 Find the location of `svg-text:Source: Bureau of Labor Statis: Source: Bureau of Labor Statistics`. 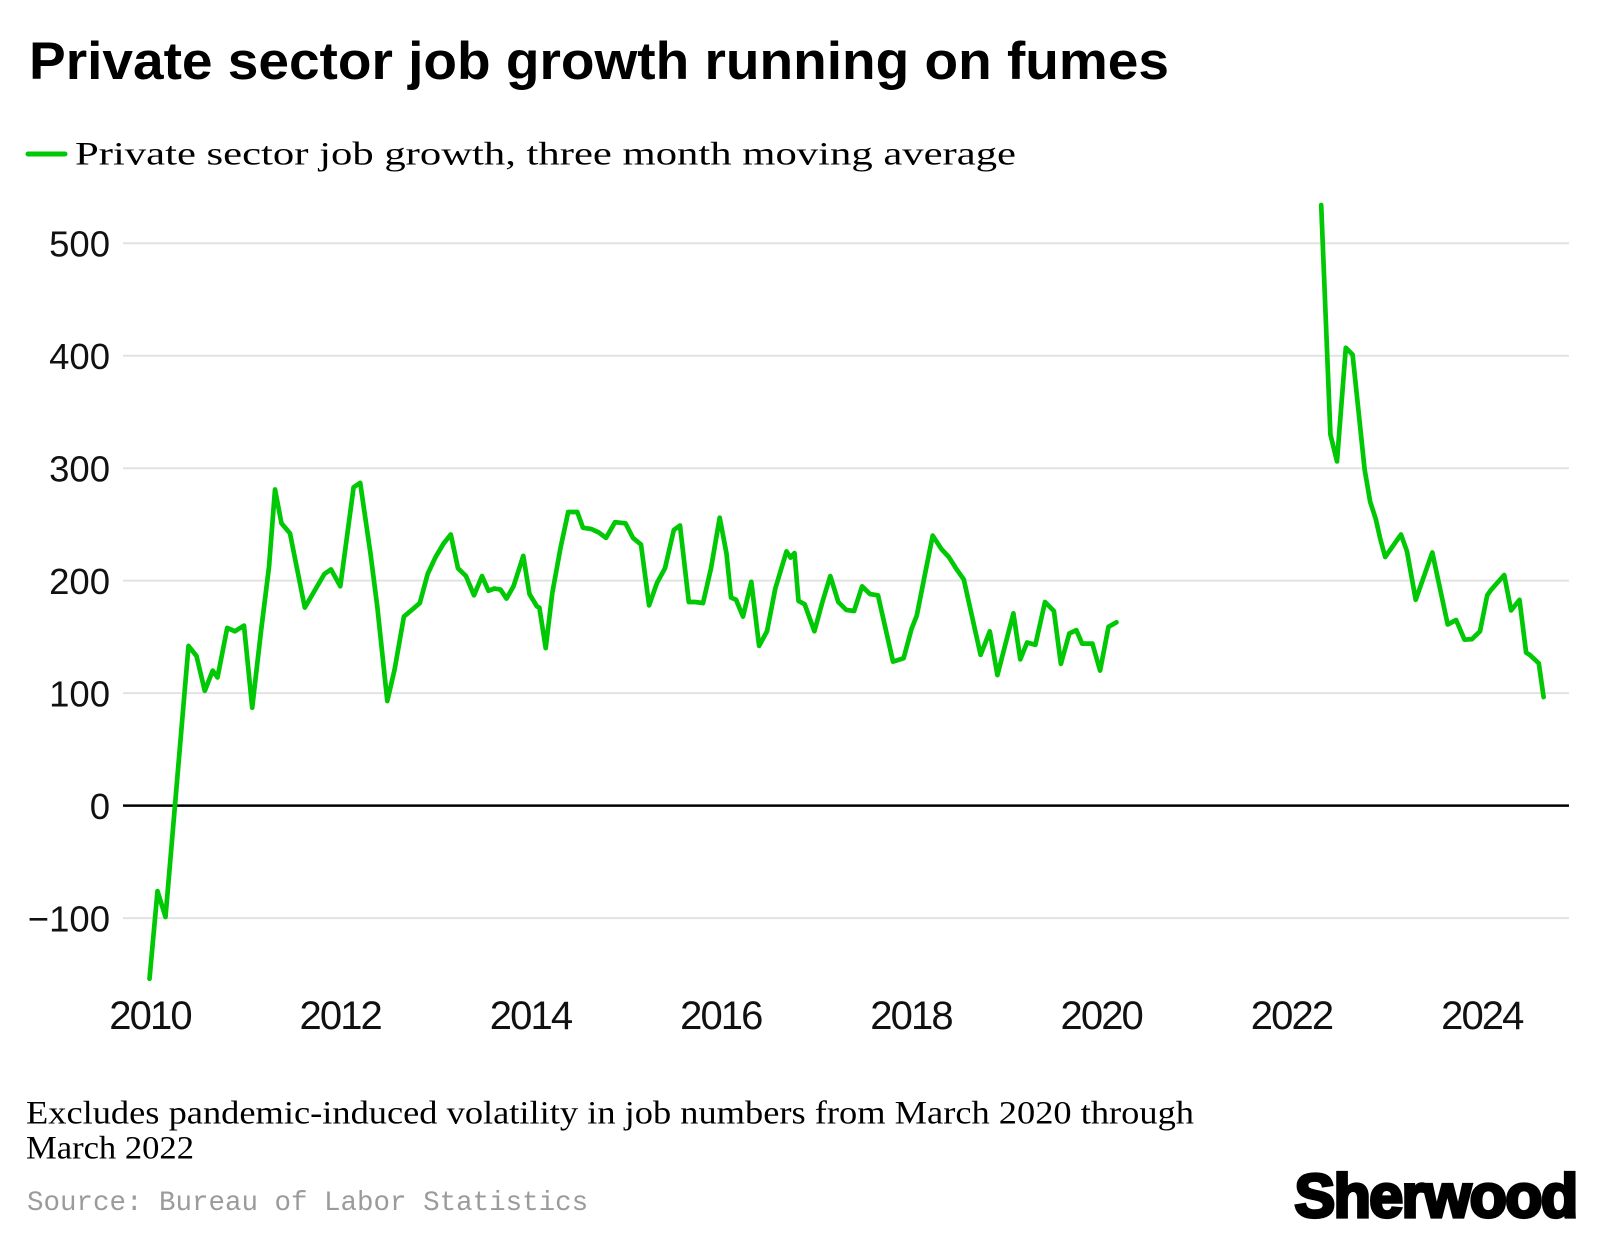

svg-text:Source: Bureau of Labor Statis: Source: Bureau of Labor Statistics is located at coordinates (307, 1203).